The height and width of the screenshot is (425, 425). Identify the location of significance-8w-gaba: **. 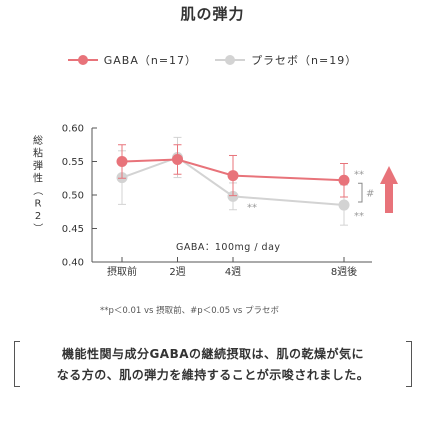
(359, 174).